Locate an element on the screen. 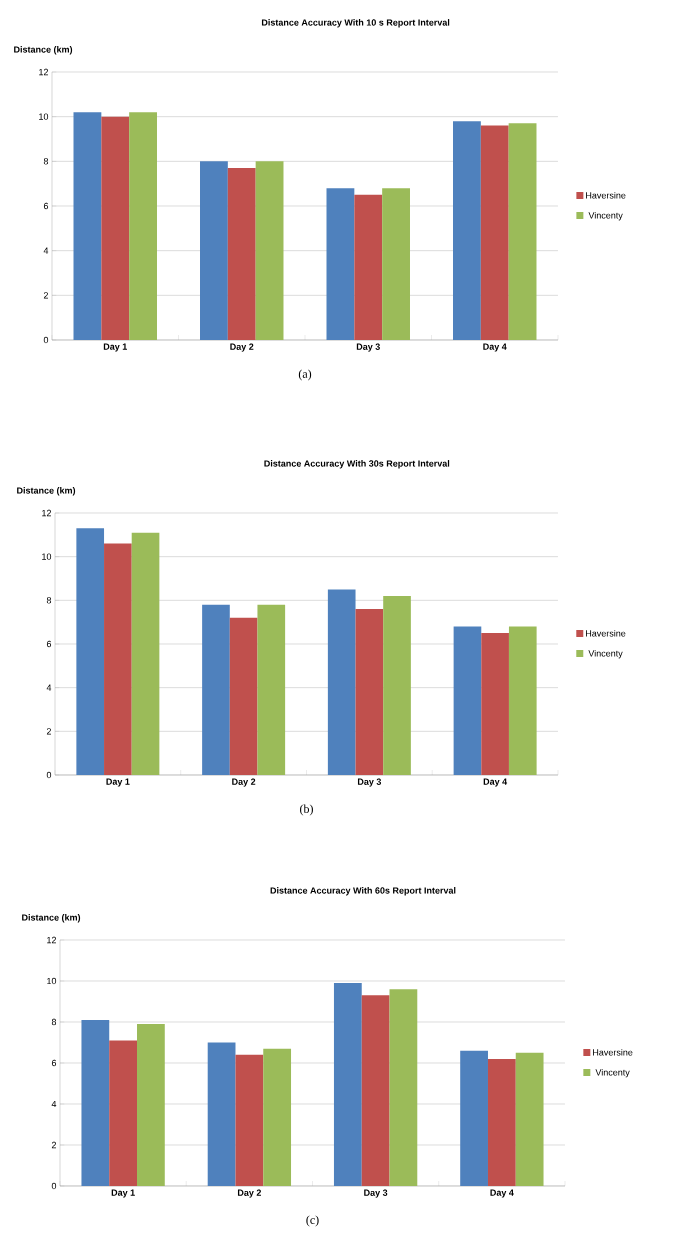  chart-title: Distance Accuracy With 60s Report Interval is located at coordinates (363, 891).